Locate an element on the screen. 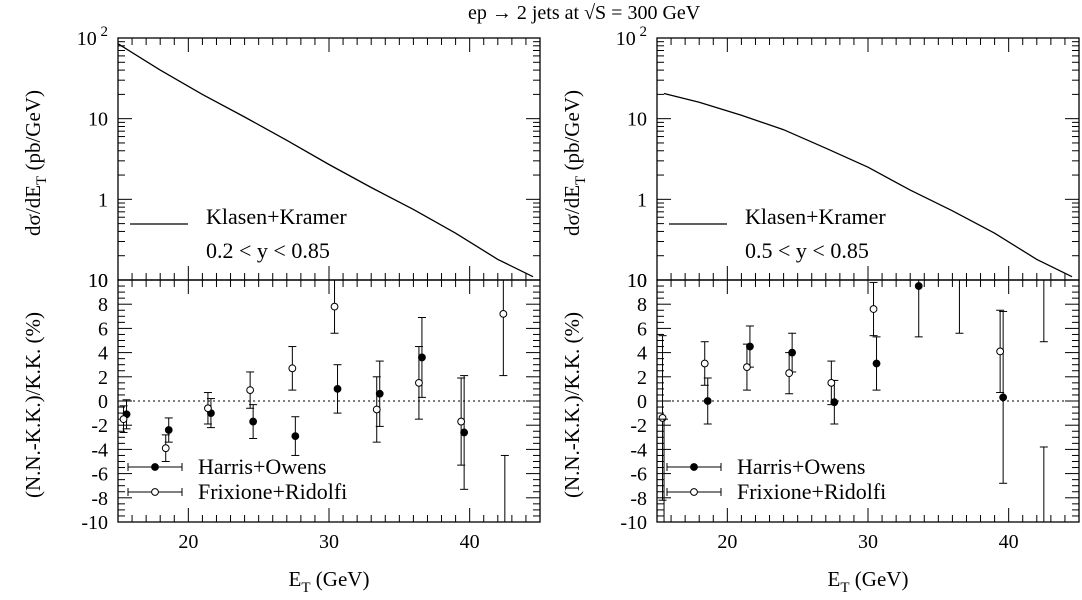 This screenshot has height=600, width=1082. chart-title-text: ep → 2 jets at √S = 300 GeV is located at coordinates (584, 13).